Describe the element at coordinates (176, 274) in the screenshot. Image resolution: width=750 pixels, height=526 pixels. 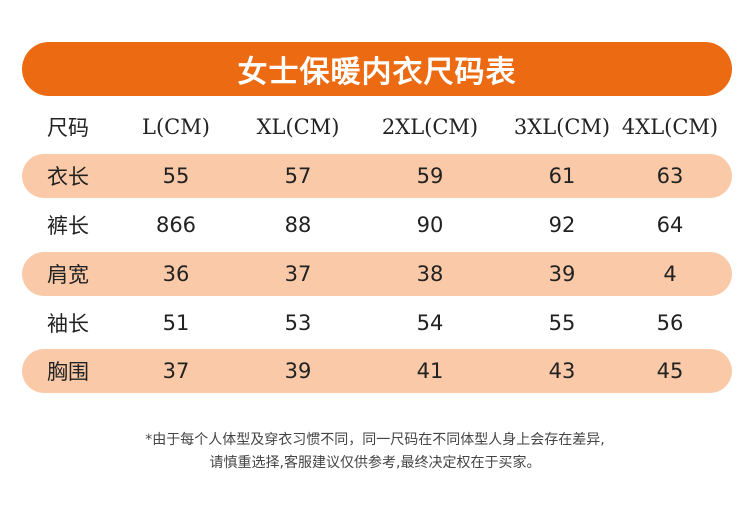
I see `table-cell: 36` at that location.